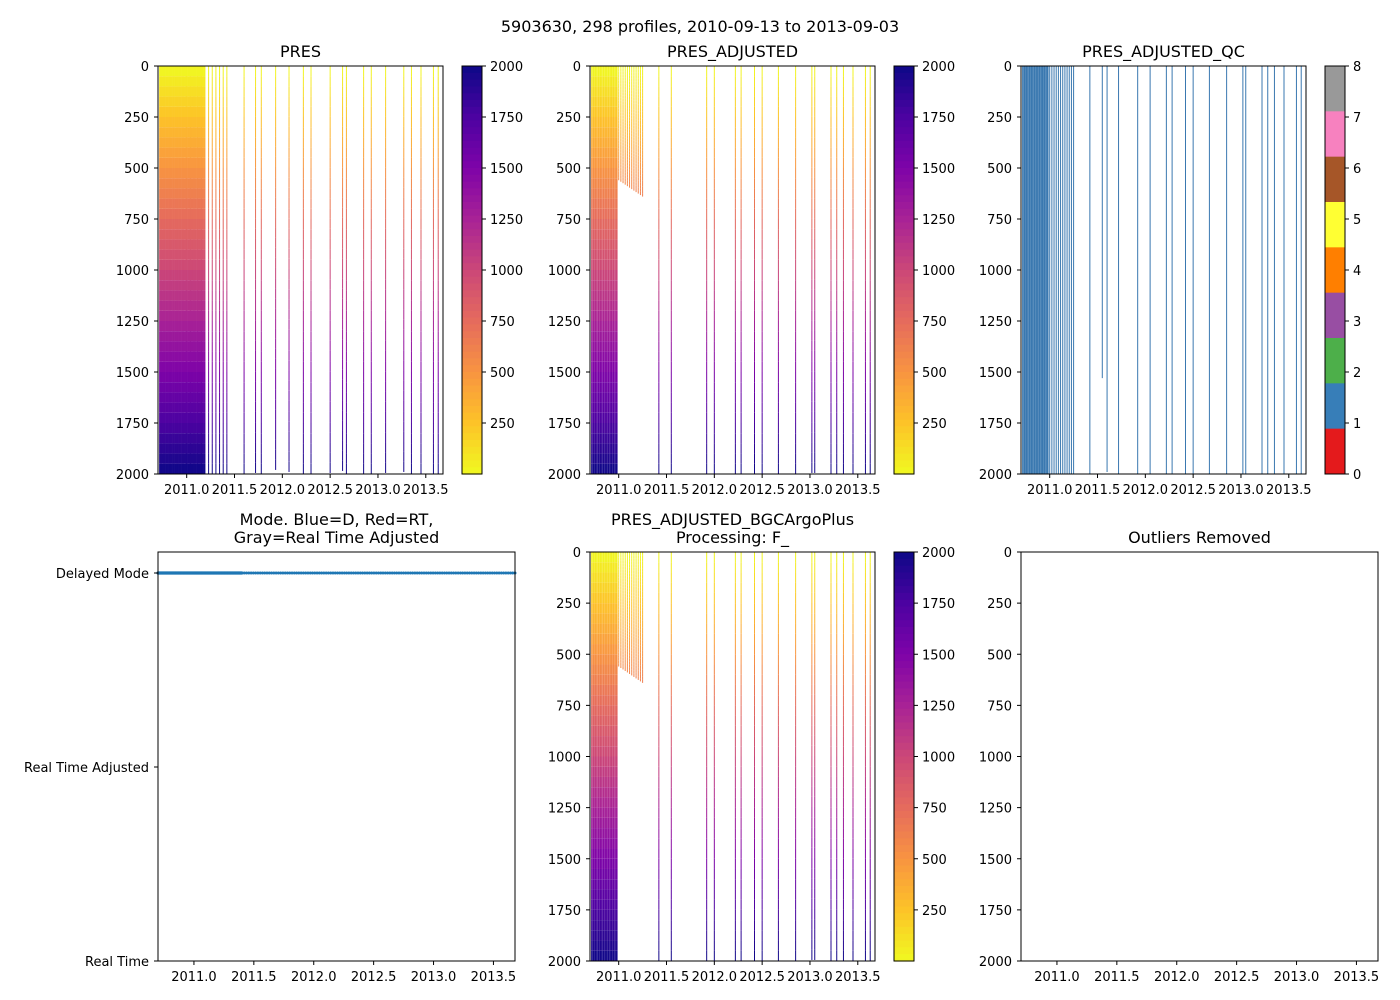 Image resolution: width=1400 pixels, height=1000 pixels. I want to click on y-tick-label: 0, so click(1008, 67).